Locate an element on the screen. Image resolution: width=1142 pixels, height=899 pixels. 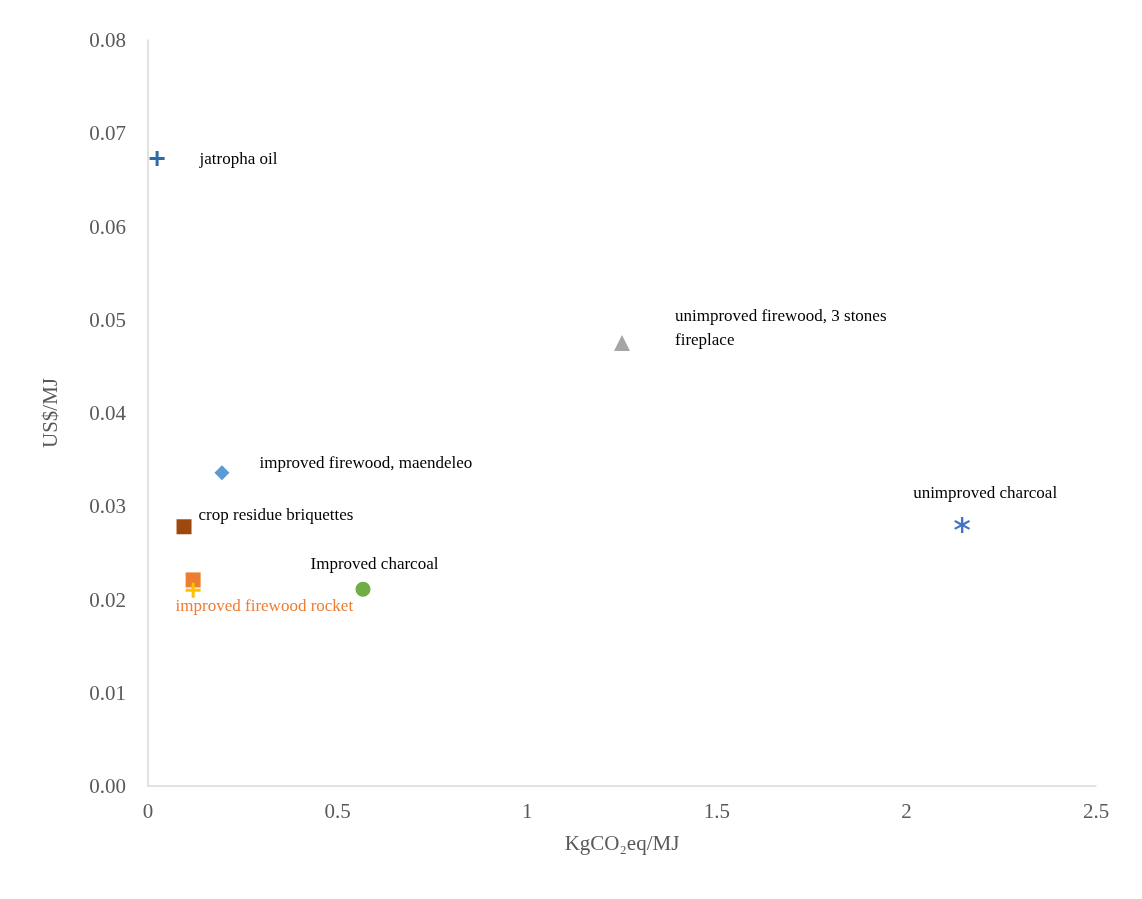
y-tick-label: 0.02 is located at coordinates (107, 599).